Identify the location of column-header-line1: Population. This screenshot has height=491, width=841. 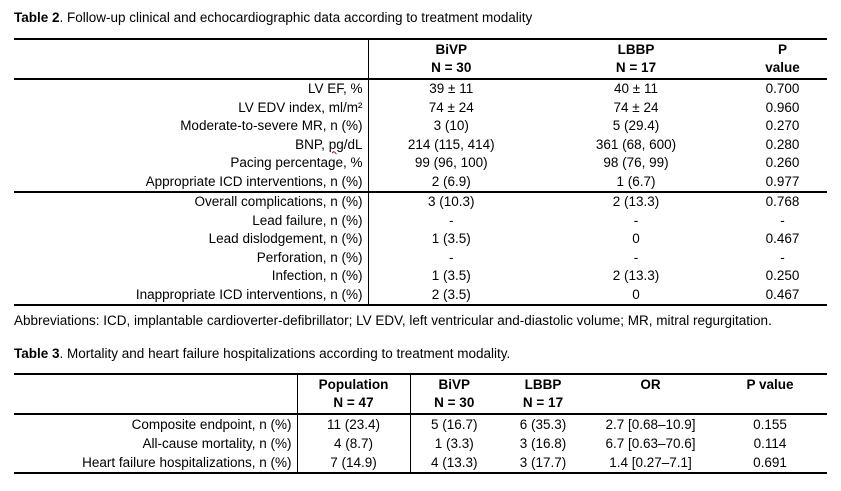
(353, 384).